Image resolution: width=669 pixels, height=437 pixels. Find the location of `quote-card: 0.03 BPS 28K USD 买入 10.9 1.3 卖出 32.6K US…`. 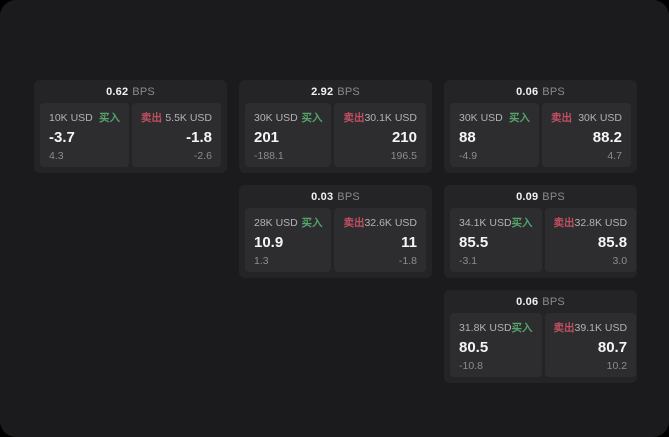

quote-card: 0.03 BPS 28K USD 买入 10.9 1.3 卖出 32.6K US… is located at coordinates (335, 231).